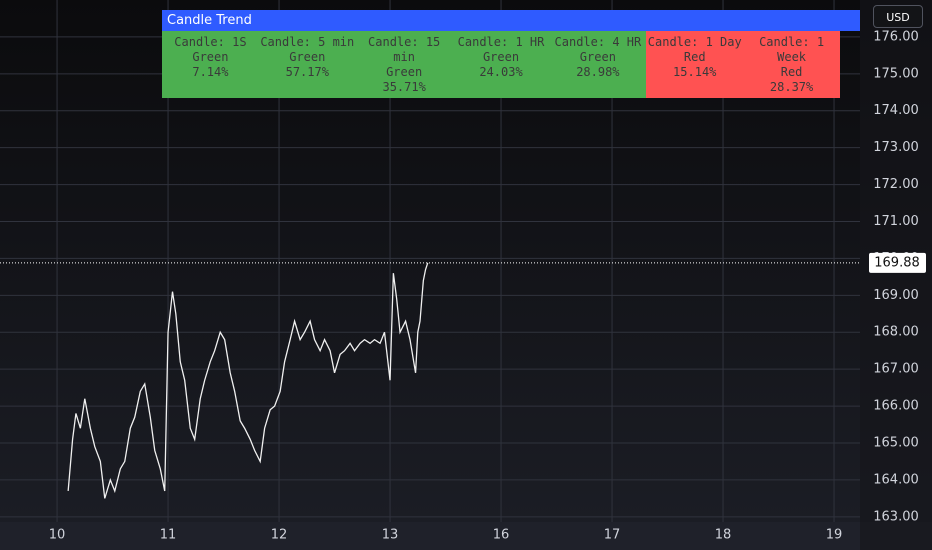 Image resolution: width=932 pixels, height=550 pixels. I want to click on trend-column: Candle: 1 Week Red 28.37%, so click(792, 64).